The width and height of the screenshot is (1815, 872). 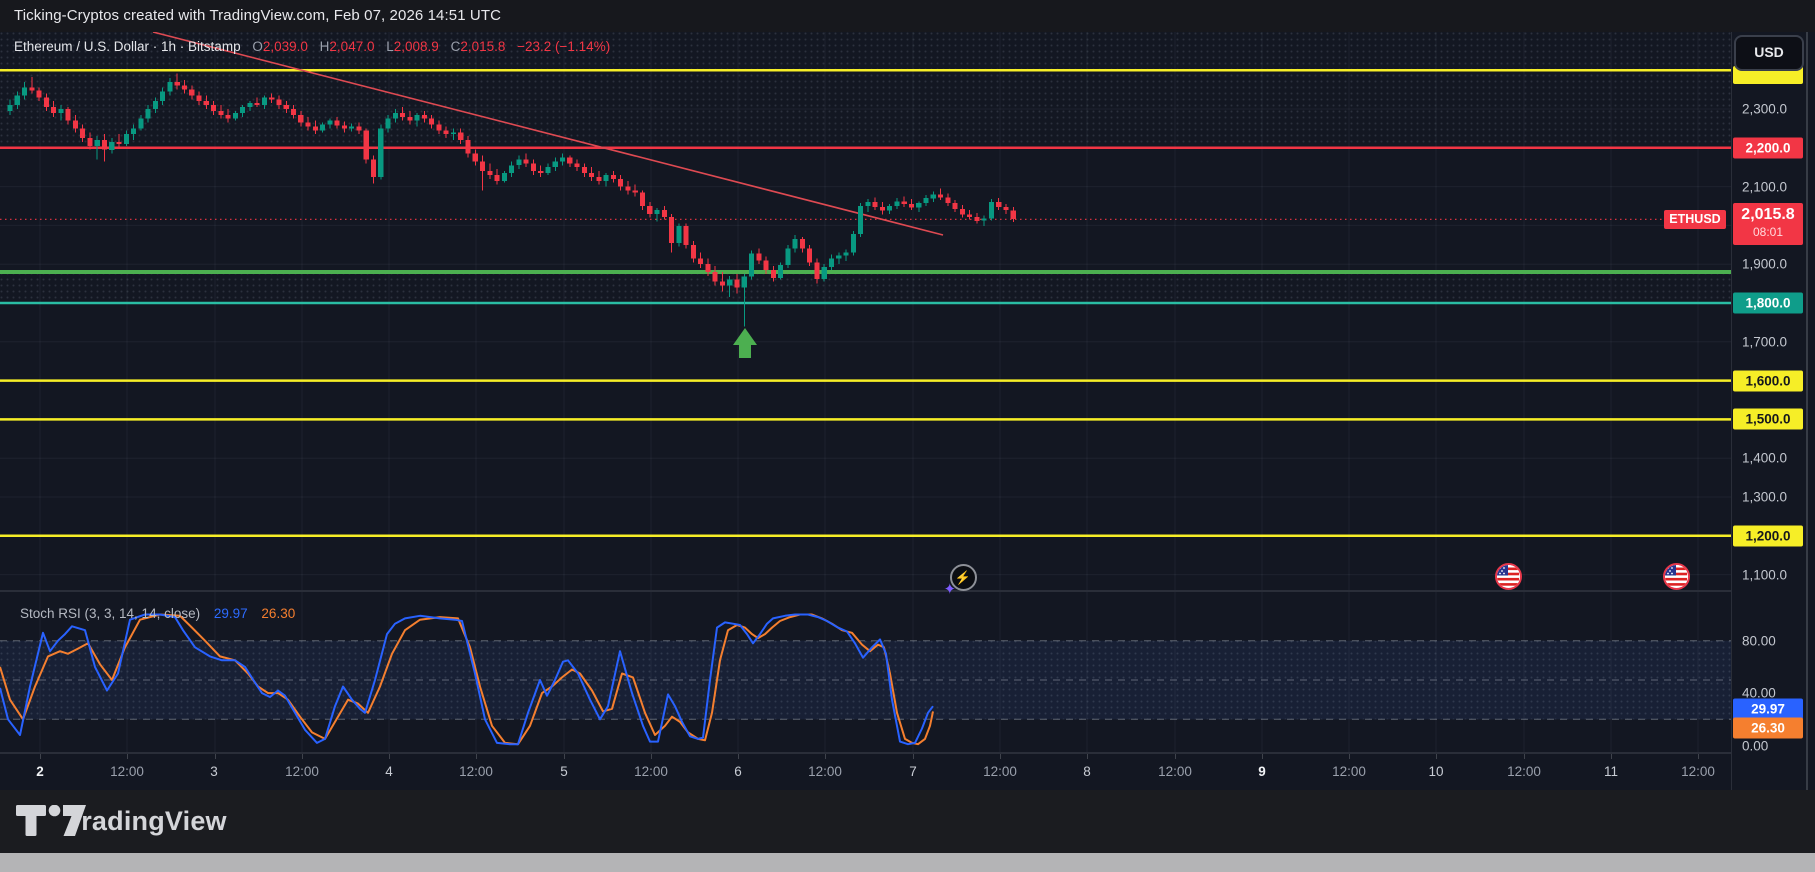 What do you see at coordinates (52, 821) in the screenshot?
I see `tradingview-logo-icon` at bounding box center [52, 821].